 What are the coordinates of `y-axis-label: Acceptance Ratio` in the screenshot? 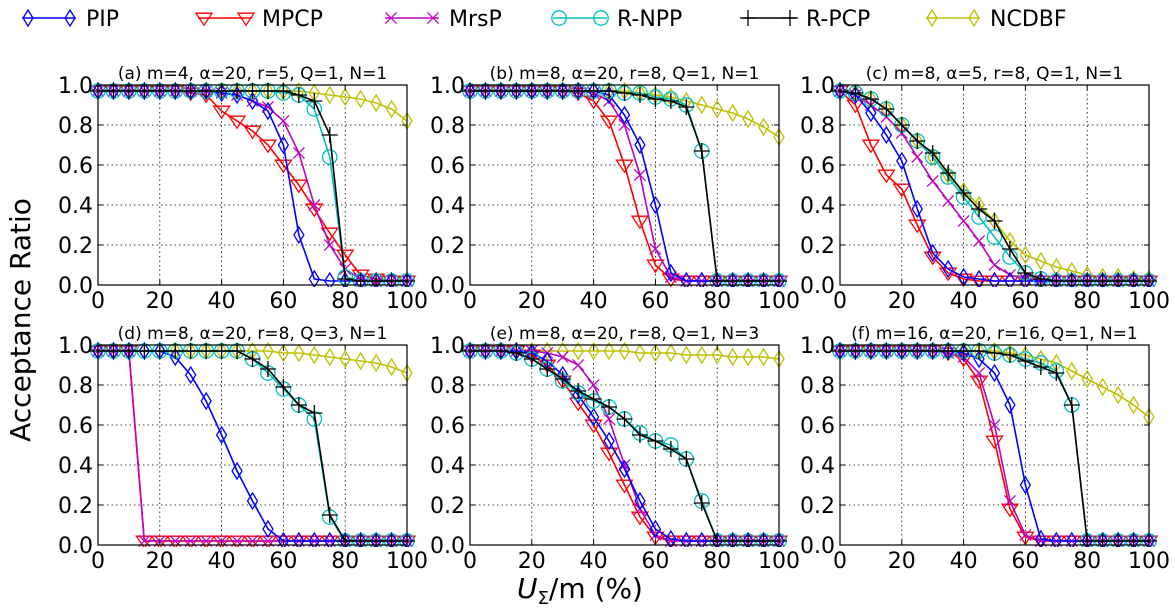 It's located at (20, 320).